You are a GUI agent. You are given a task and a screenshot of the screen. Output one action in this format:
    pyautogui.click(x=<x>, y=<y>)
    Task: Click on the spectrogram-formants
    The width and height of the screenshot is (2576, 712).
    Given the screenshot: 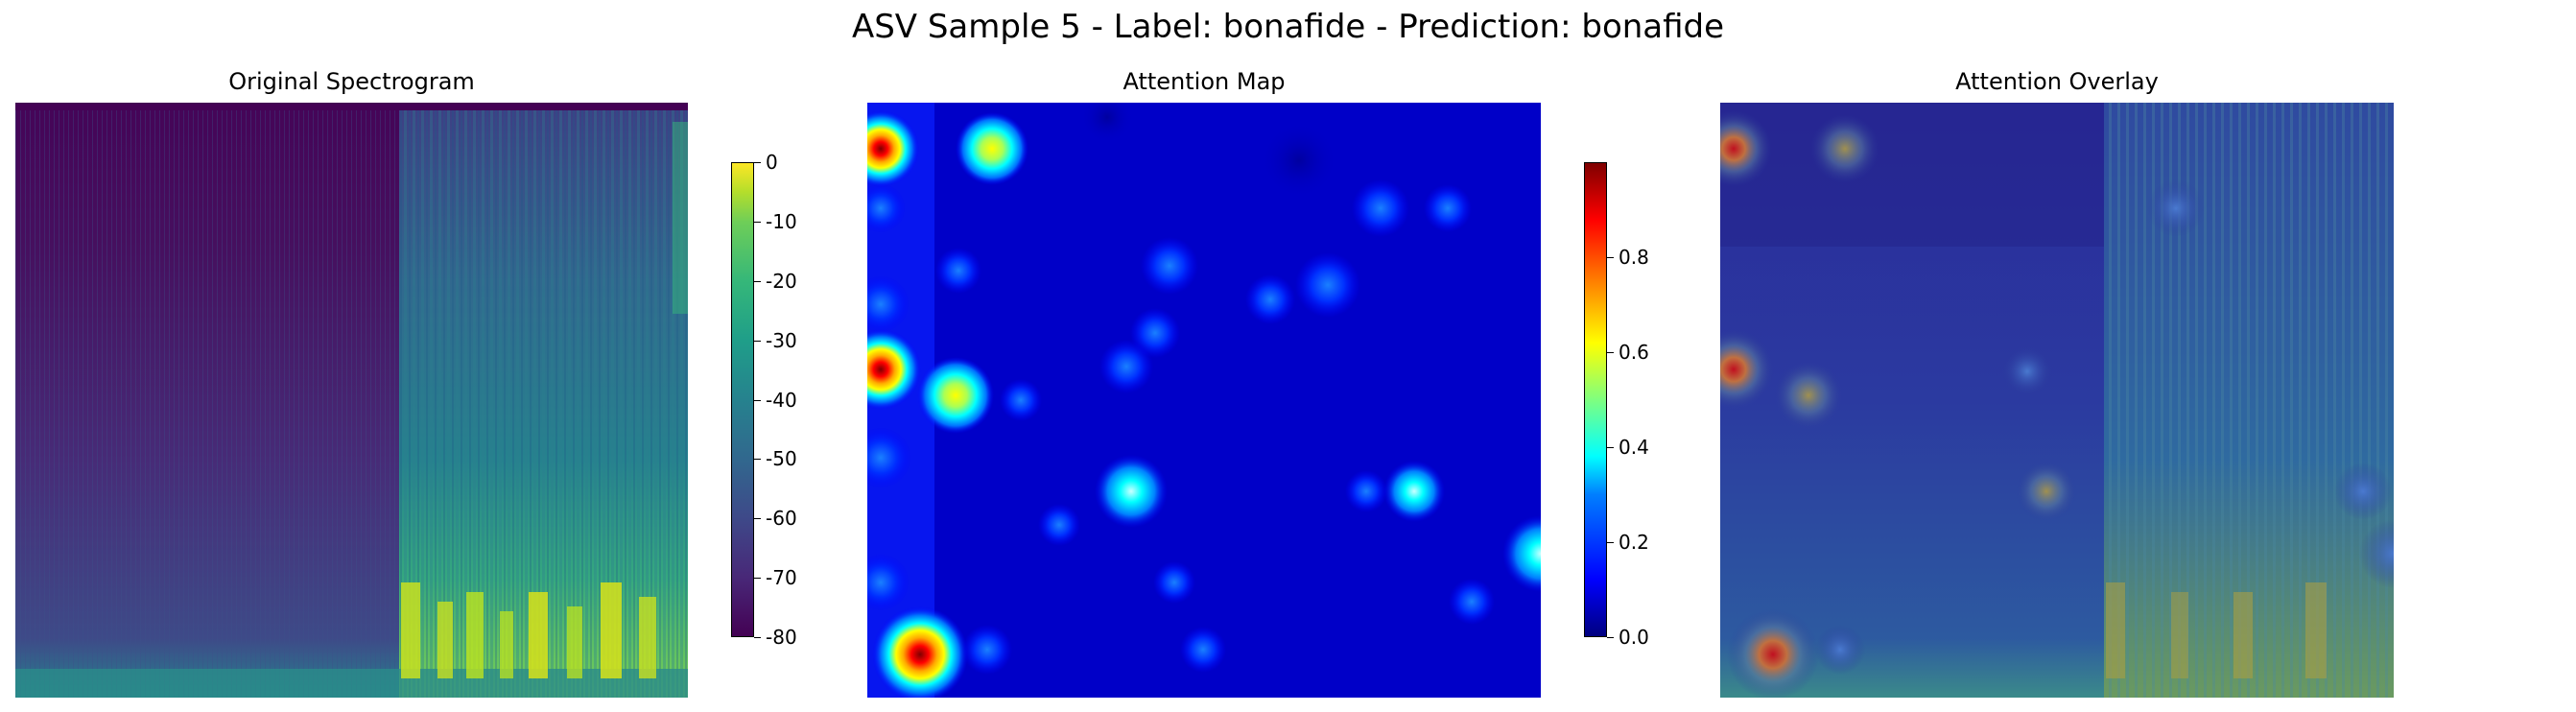 What is the action you would take?
    pyautogui.click(x=544, y=400)
    